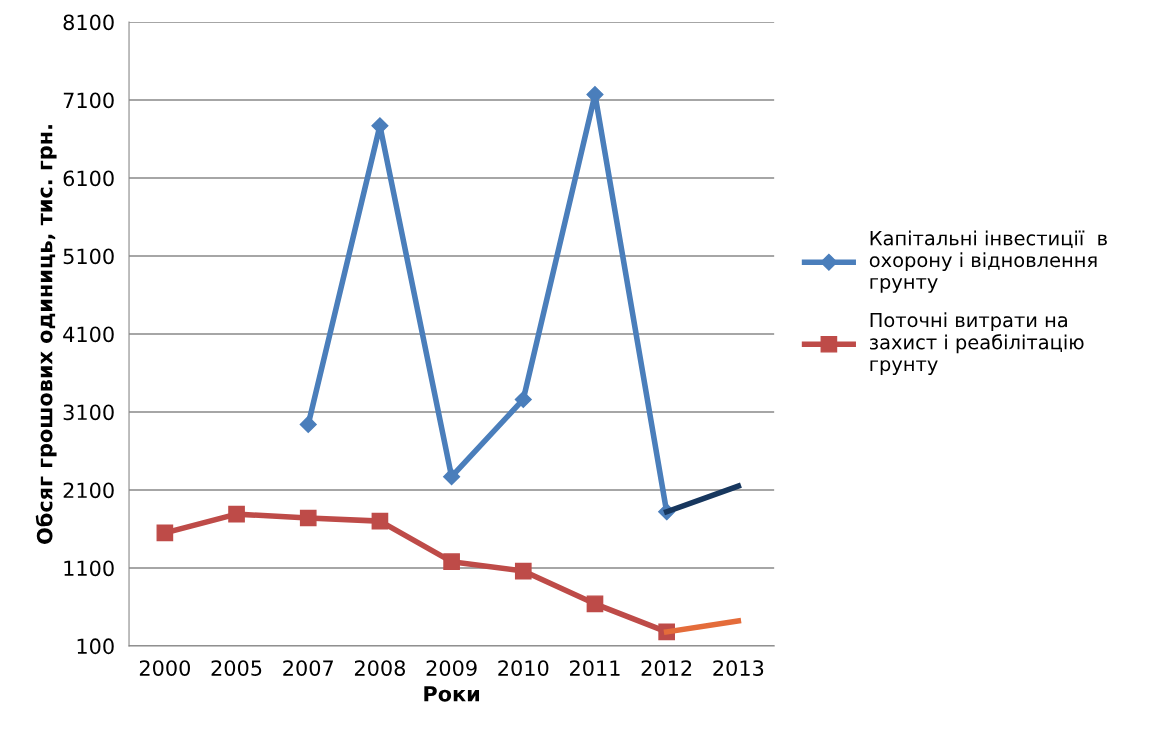 The height and width of the screenshot is (734, 1173). What do you see at coordinates (88, 334) in the screenshot?
I see `y-tick-label: 4100` at bounding box center [88, 334].